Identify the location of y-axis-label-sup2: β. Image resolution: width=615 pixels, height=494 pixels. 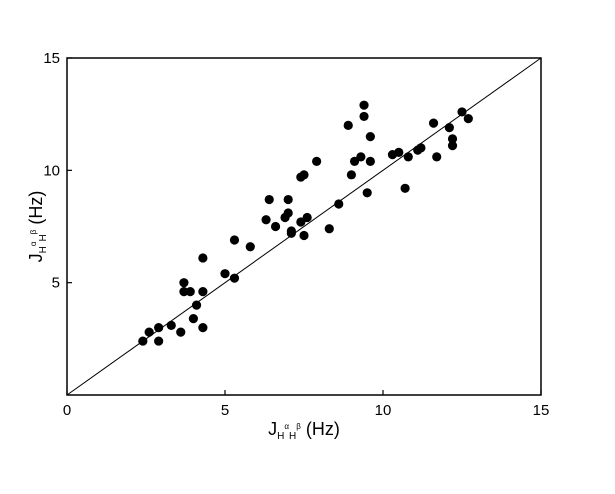
(33, 231).